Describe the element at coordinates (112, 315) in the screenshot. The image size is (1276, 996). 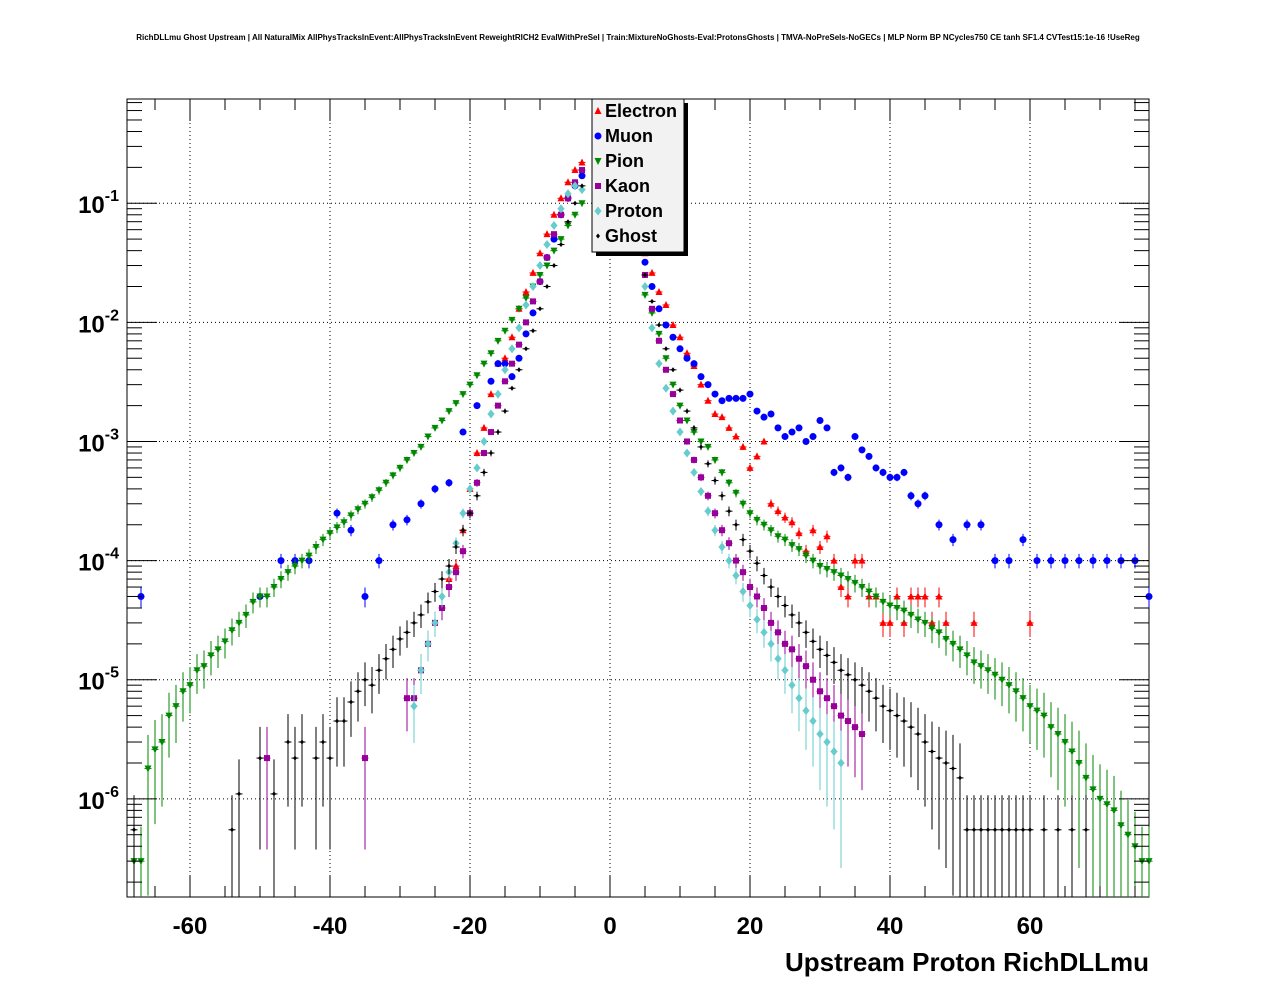
I see `y-tick-exponent: -2` at that location.